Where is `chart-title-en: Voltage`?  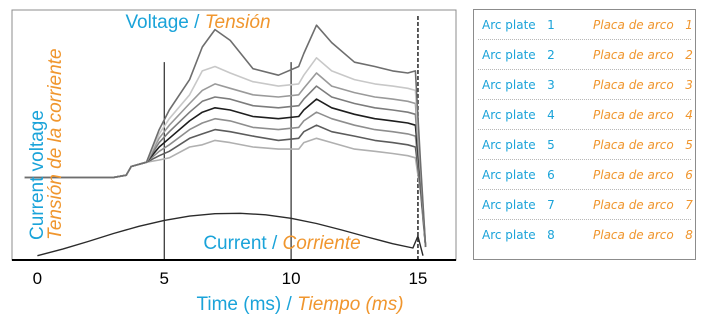
chart-title-en: Voltage is located at coordinates (156, 22).